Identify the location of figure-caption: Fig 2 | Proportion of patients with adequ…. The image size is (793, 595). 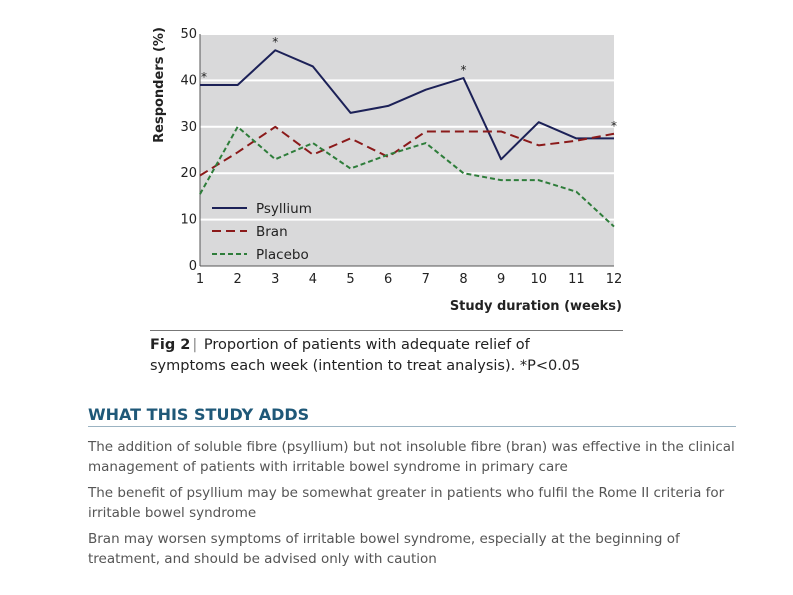
(390, 356).